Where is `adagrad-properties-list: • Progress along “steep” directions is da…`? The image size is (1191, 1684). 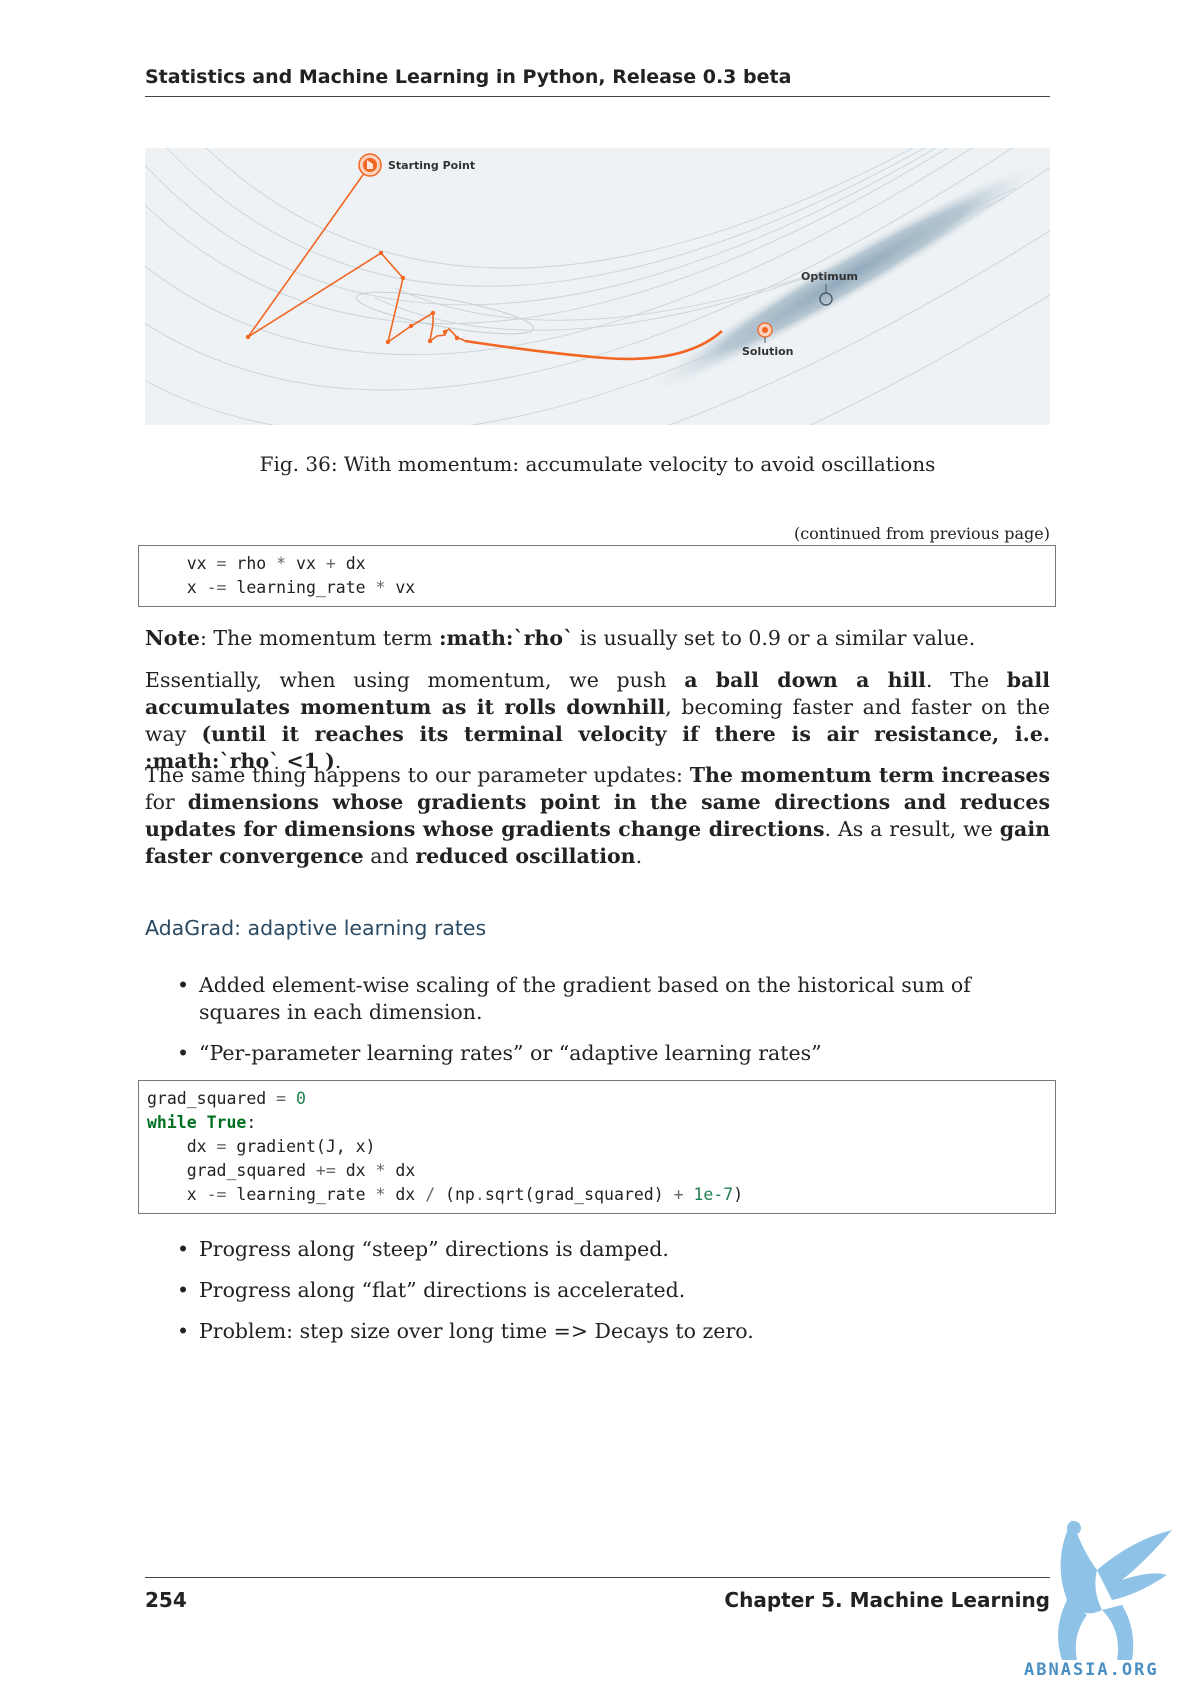
adagrad-properties-list: • Progress along “steep” directions is da… is located at coordinates (597, 1297).